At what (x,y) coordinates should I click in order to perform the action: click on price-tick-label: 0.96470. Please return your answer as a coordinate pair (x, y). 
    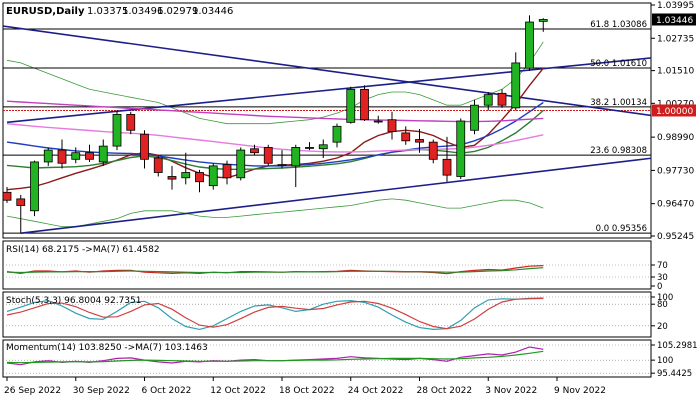
    Looking at the image, I should click on (675, 205).